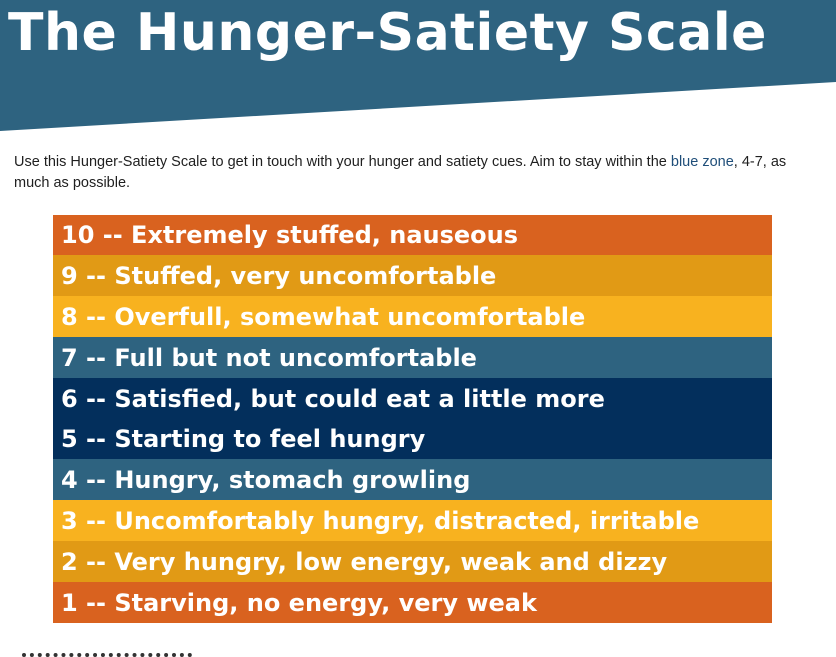 The height and width of the screenshot is (657, 836). Describe the element at coordinates (292, 479) in the screenshot. I see `scale-description: Hungry, stomach growling` at that location.